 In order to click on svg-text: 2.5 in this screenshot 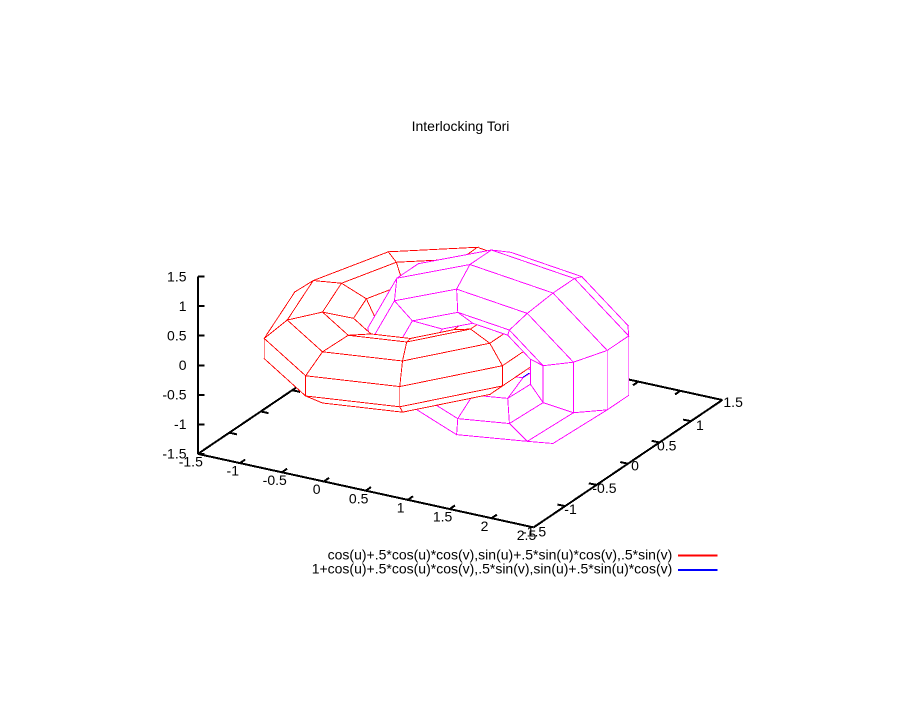, I will do `click(527, 535)`.